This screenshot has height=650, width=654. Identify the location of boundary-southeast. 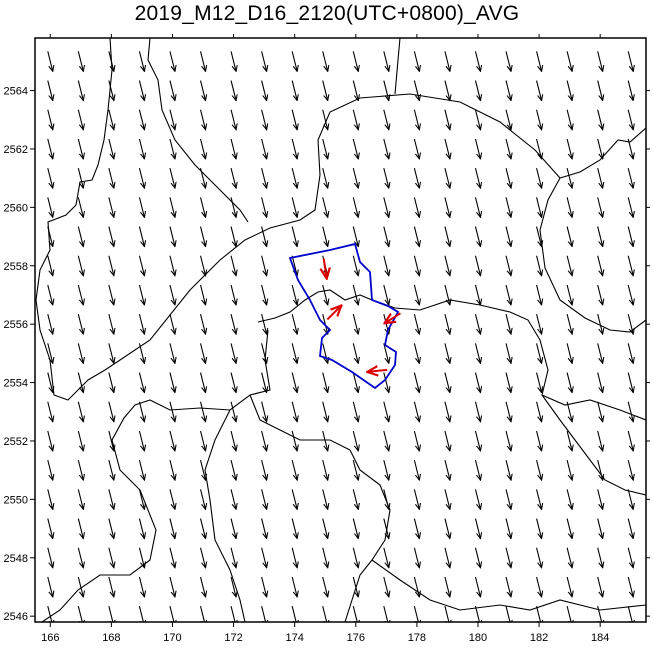
(508, 502).